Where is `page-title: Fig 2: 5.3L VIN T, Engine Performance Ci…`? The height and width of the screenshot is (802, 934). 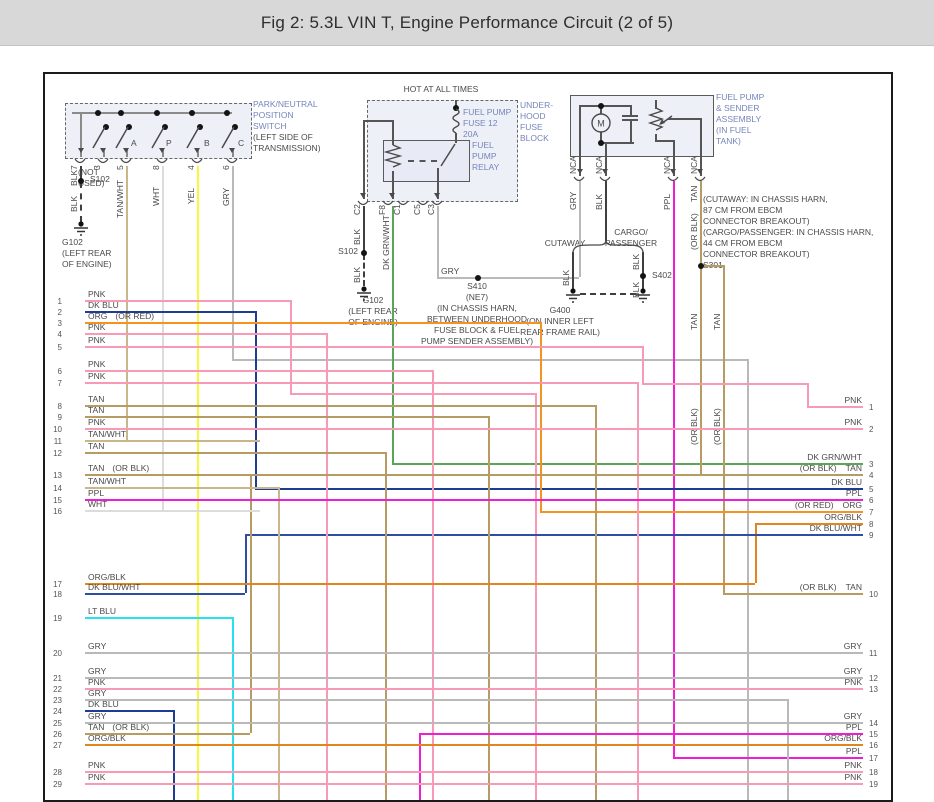
page-title: Fig 2: 5.3L VIN T, Engine Performance Ci… is located at coordinates (467, 22).